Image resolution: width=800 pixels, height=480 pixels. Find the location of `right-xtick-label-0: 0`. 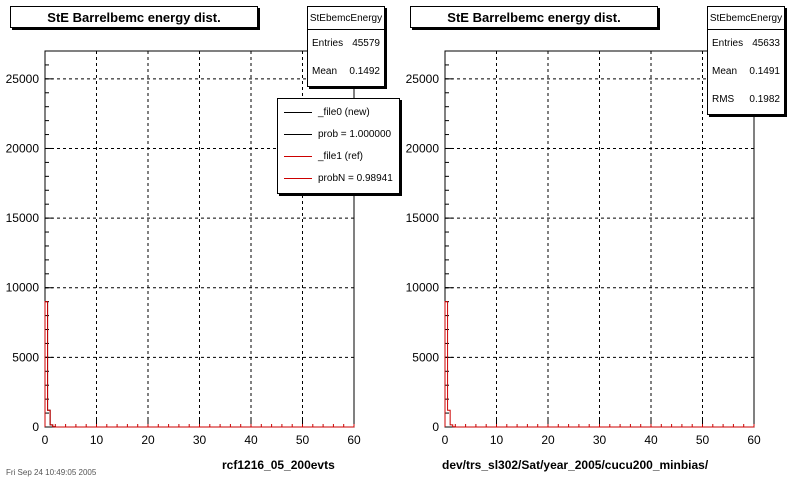

right-xtick-label-0: 0 is located at coordinates (445, 440).